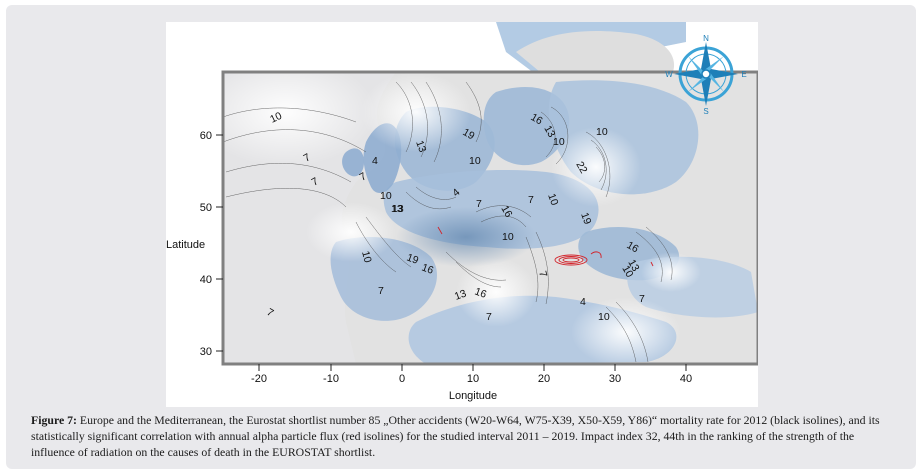 The image size is (922, 476). What do you see at coordinates (206, 280) in the screenshot?
I see `y-tick-label: 40` at bounding box center [206, 280].